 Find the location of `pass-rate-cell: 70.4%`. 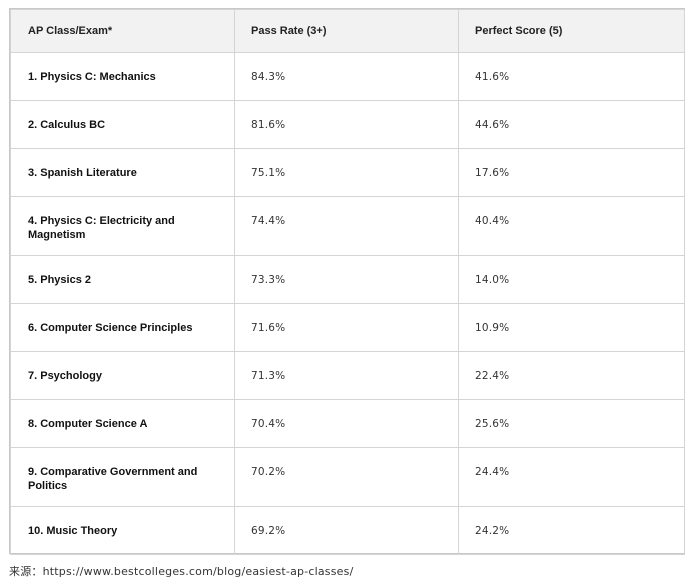

pass-rate-cell: 70.4% is located at coordinates (346, 423).